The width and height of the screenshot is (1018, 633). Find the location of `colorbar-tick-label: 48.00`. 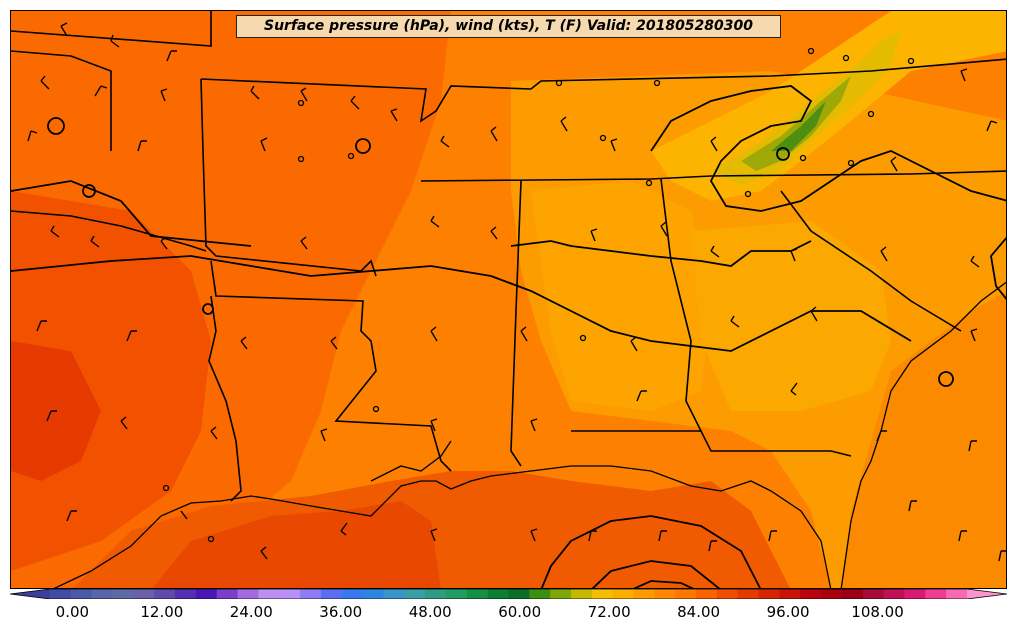

colorbar-tick-label: 48.00 is located at coordinates (430, 612).